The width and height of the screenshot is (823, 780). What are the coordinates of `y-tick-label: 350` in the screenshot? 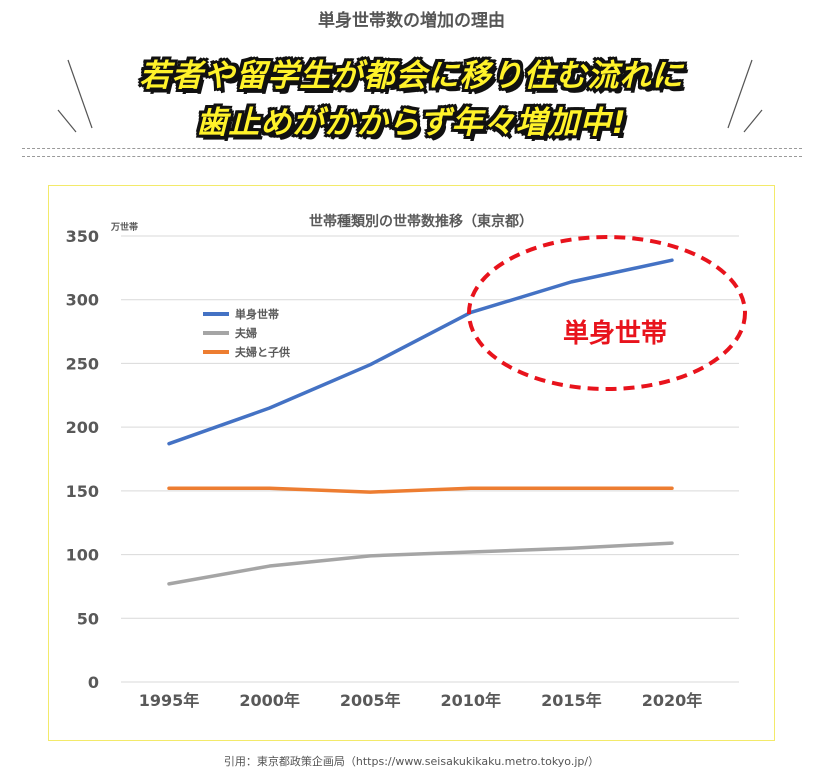 It's located at (82, 236).